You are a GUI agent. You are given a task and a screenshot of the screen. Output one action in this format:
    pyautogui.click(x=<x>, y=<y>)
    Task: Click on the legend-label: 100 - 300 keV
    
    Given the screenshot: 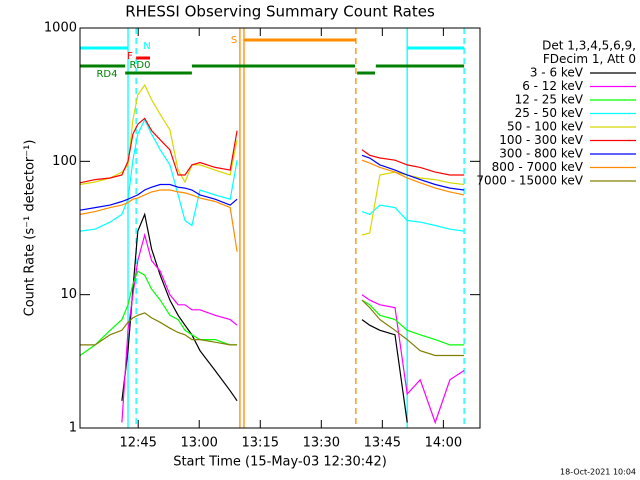 What is the action you would take?
    pyautogui.click(x=541, y=140)
    